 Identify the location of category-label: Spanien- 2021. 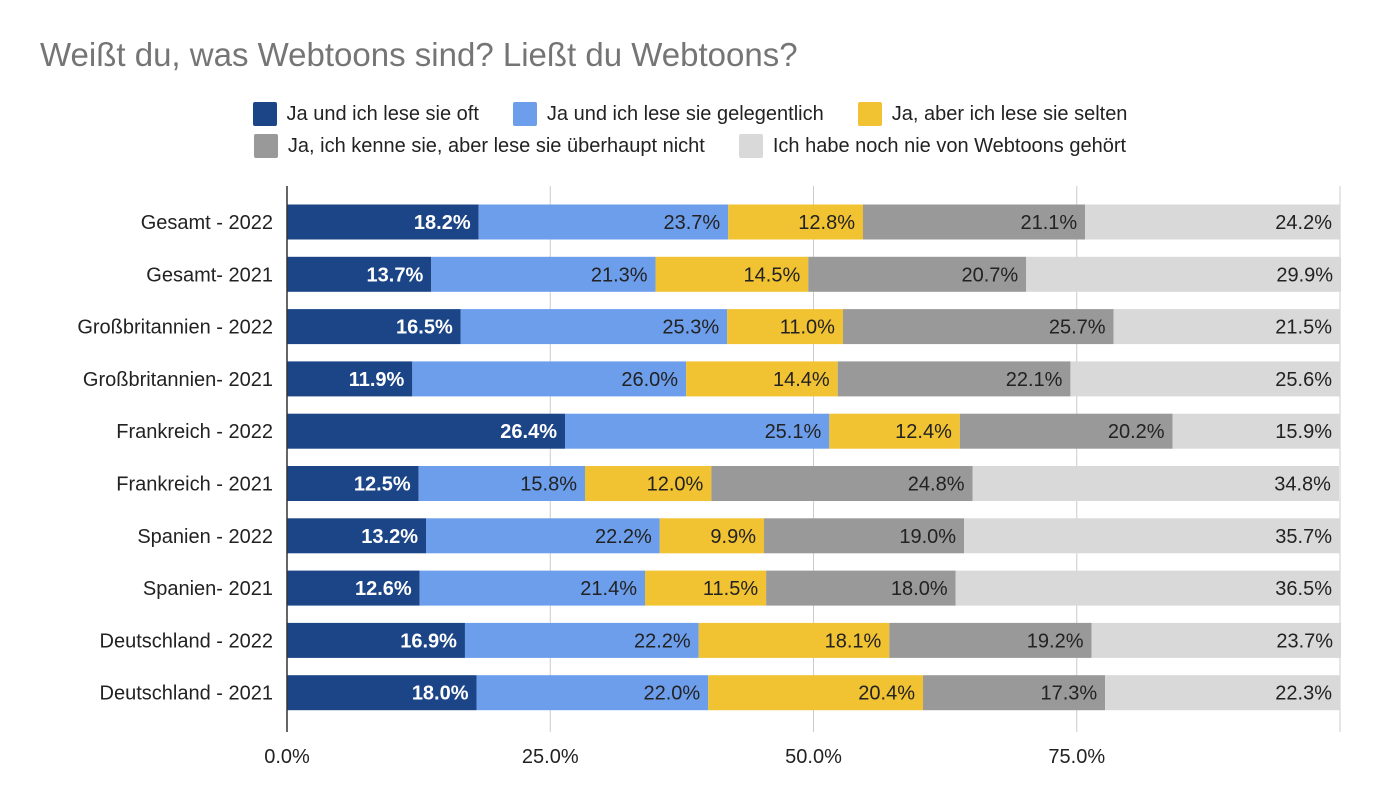
(208, 589).